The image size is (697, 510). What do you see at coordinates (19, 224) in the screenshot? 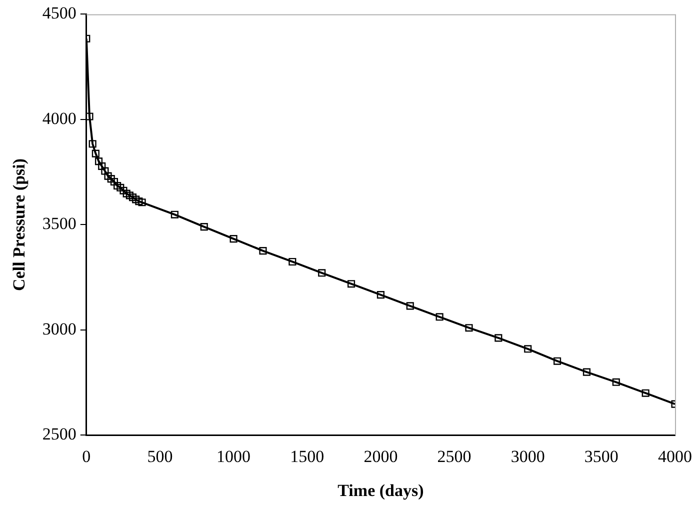
I see `y-axis-title: Cell Pressure (psi)` at bounding box center [19, 224].